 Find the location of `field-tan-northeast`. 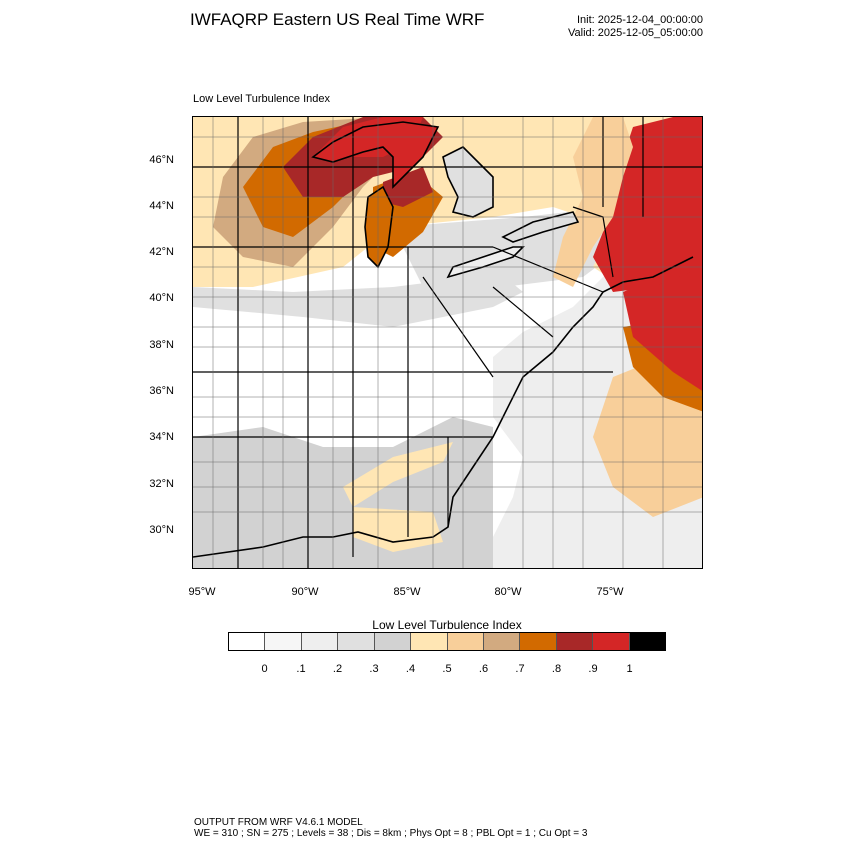

field-tan-northeast is located at coordinates (593, 202).